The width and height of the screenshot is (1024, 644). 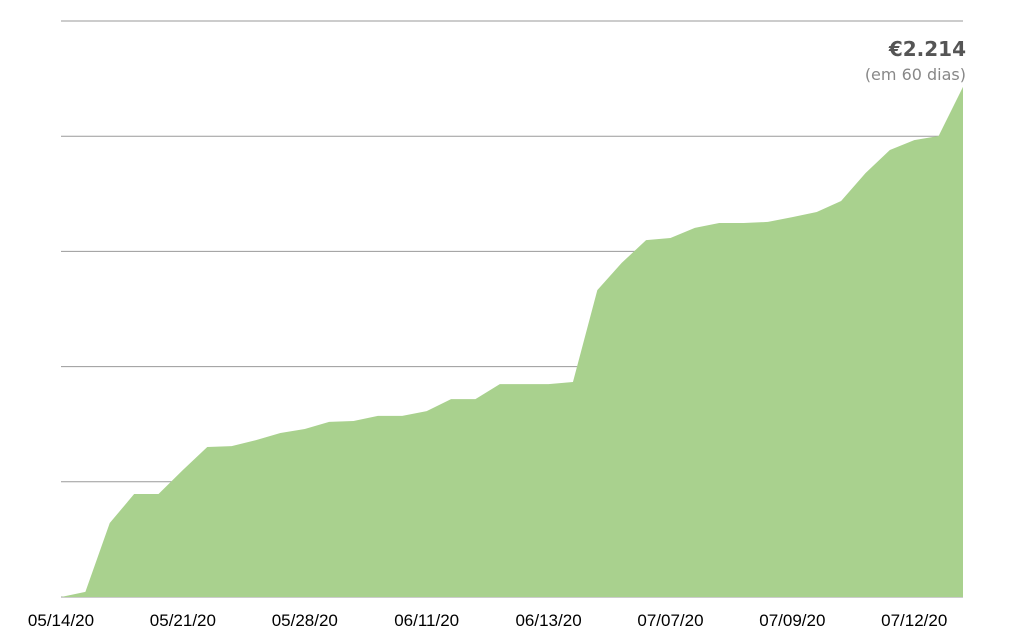 I want to click on x-tick-label: 07/09/20, so click(x=792, y=620).